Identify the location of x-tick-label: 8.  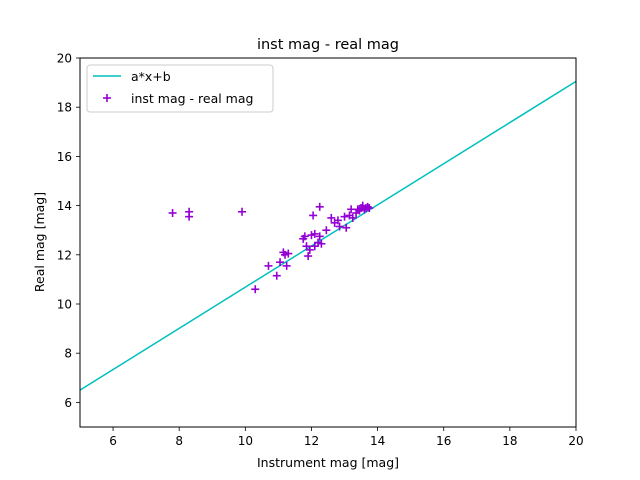
(179, 441).